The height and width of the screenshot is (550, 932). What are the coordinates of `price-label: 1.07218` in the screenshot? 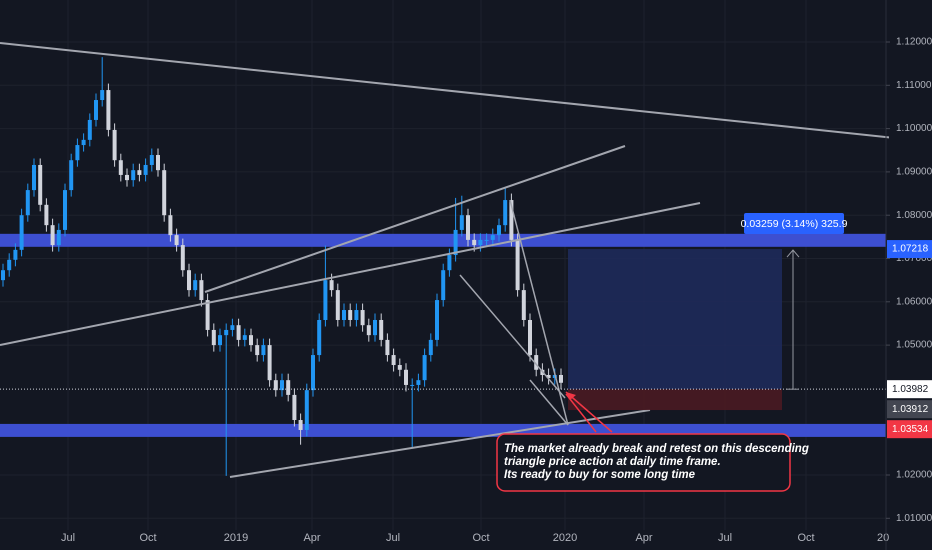 It's located at (910, 249).